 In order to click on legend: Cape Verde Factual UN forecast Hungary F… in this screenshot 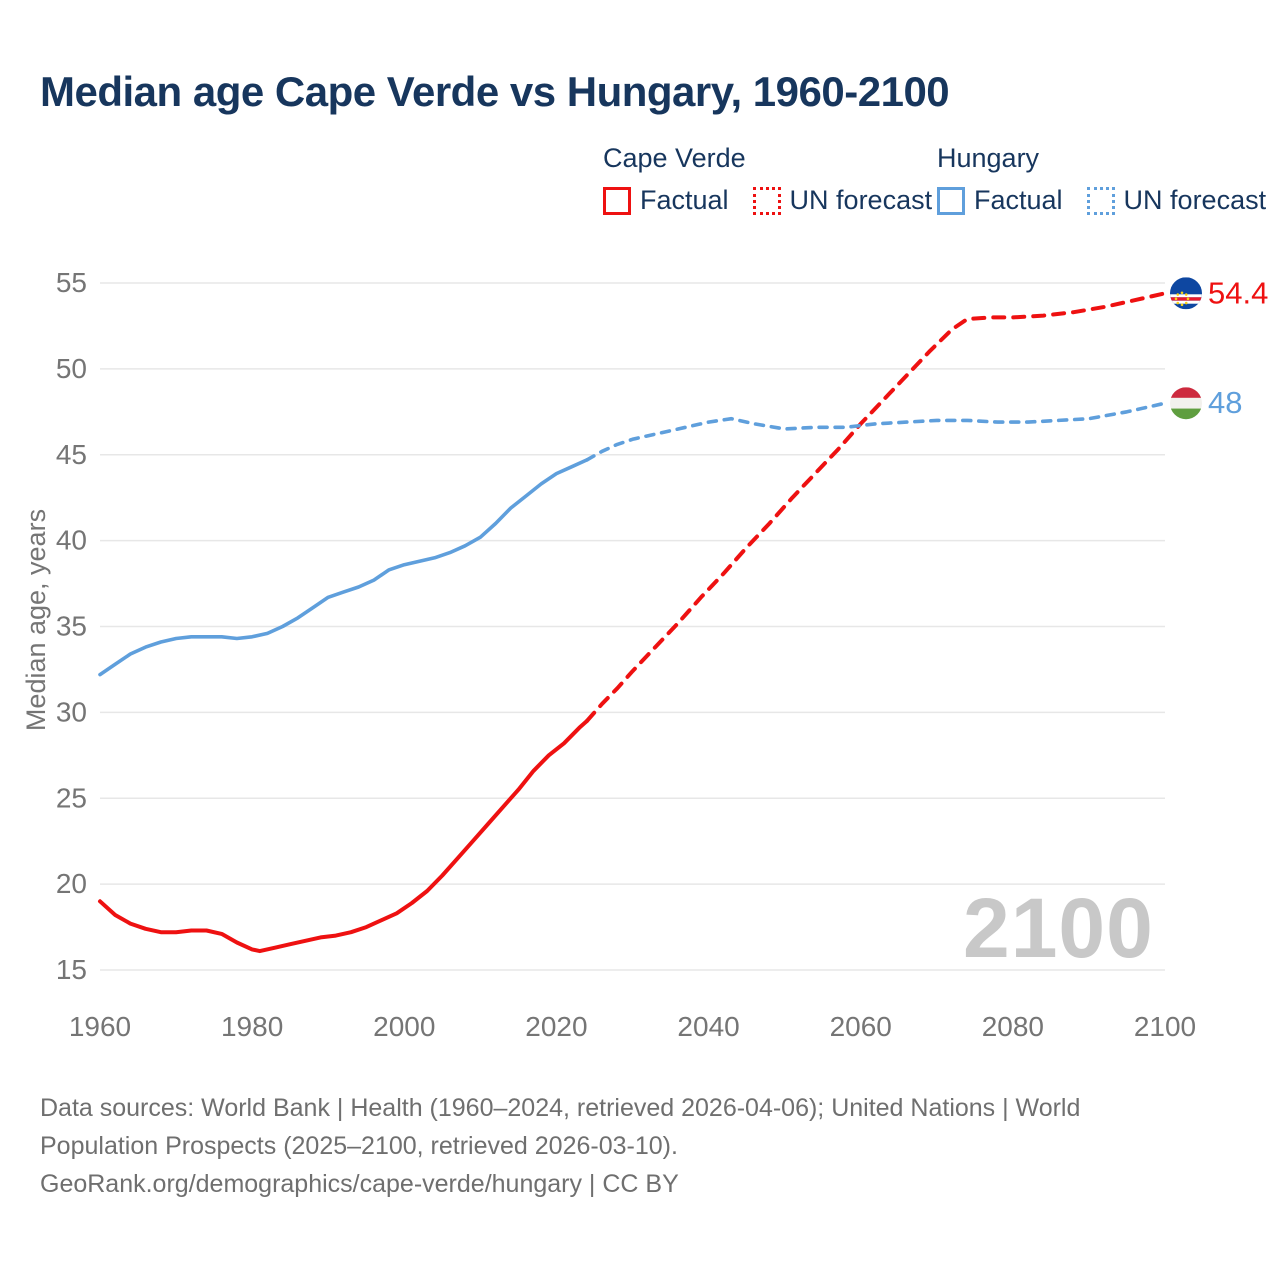, I will do `click(640, 183)`.